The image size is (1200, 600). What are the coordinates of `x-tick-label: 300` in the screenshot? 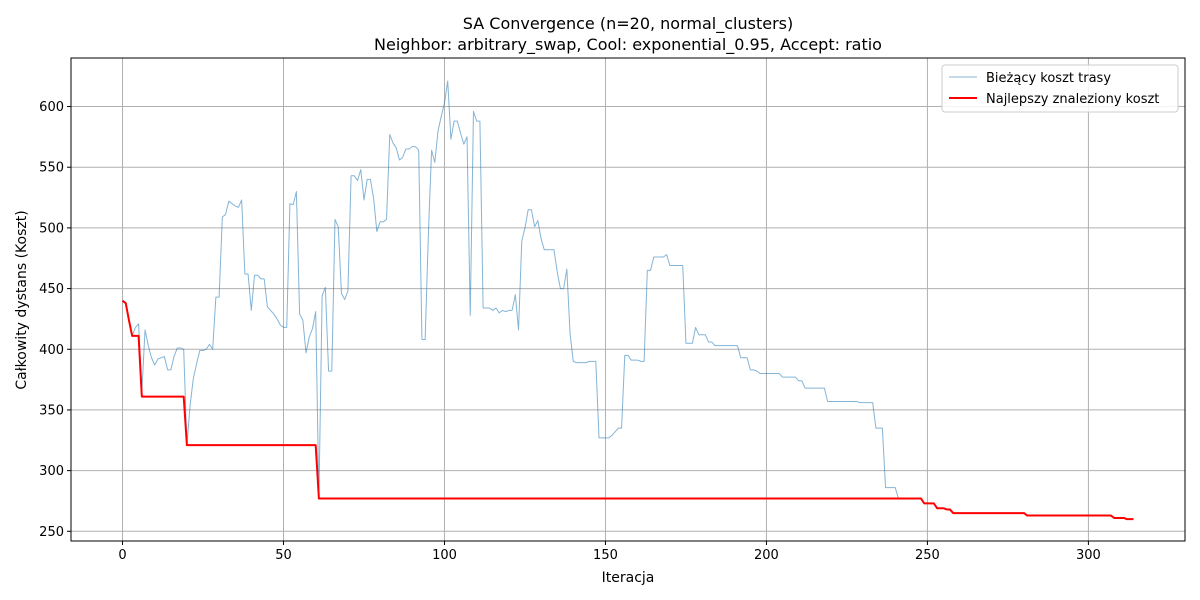 It's located at (1088, 555).